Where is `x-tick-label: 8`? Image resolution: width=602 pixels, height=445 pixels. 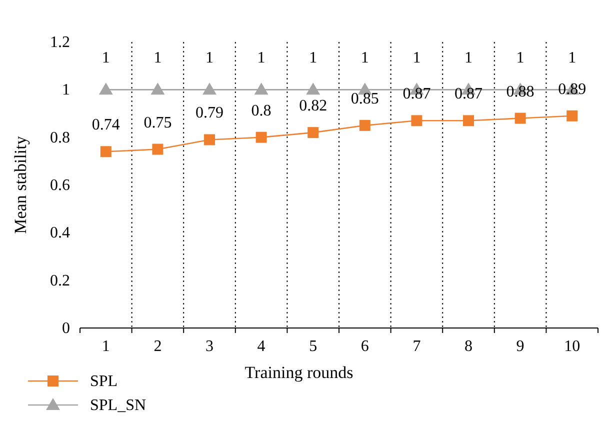
x-tick-label: 8 is located at coordinates (468, 346).